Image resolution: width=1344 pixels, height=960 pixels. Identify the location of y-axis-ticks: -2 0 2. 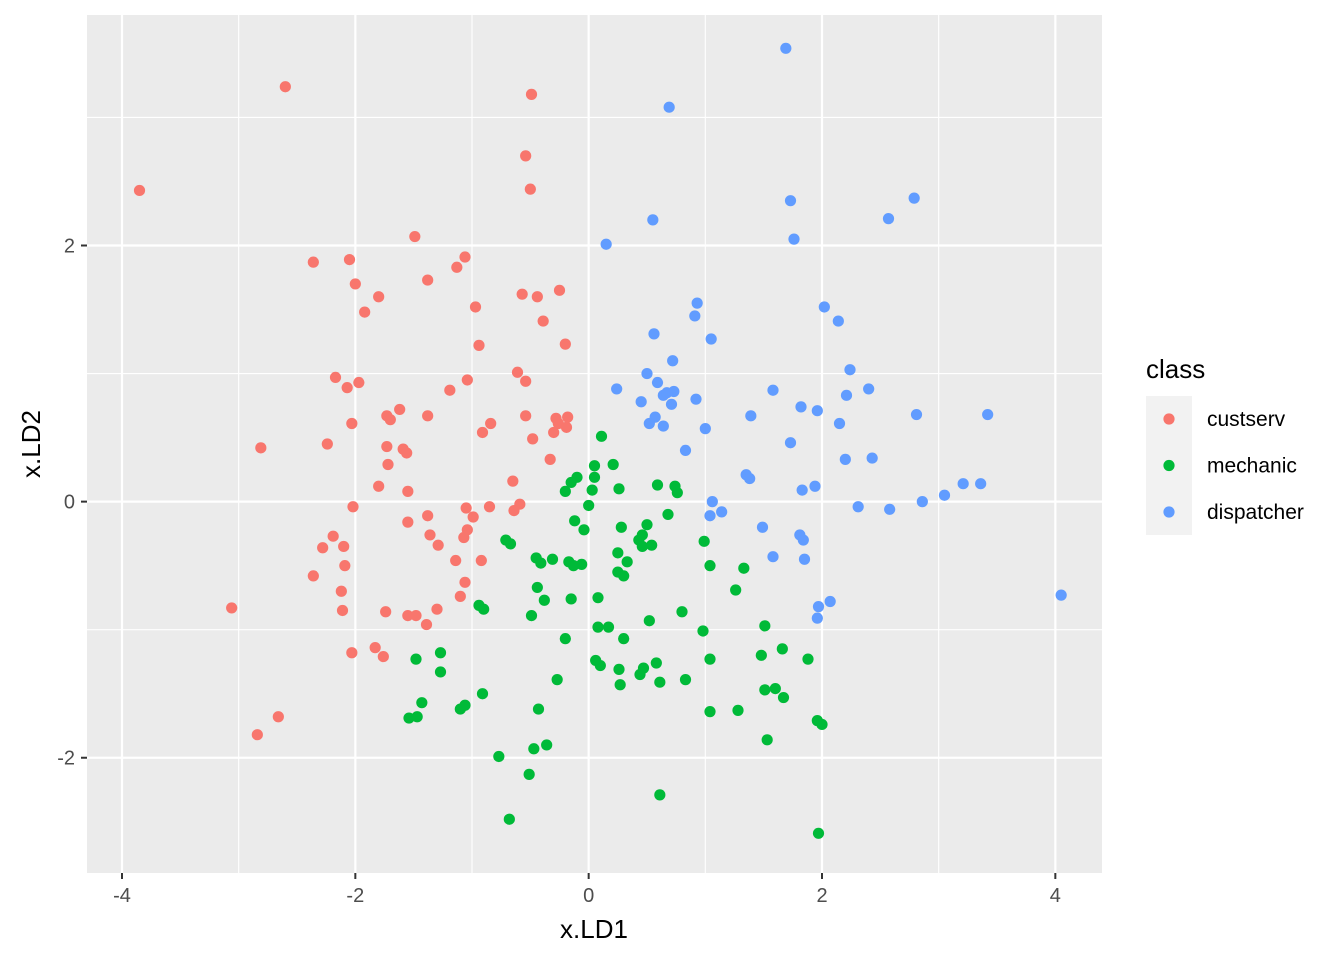
(72, 503).